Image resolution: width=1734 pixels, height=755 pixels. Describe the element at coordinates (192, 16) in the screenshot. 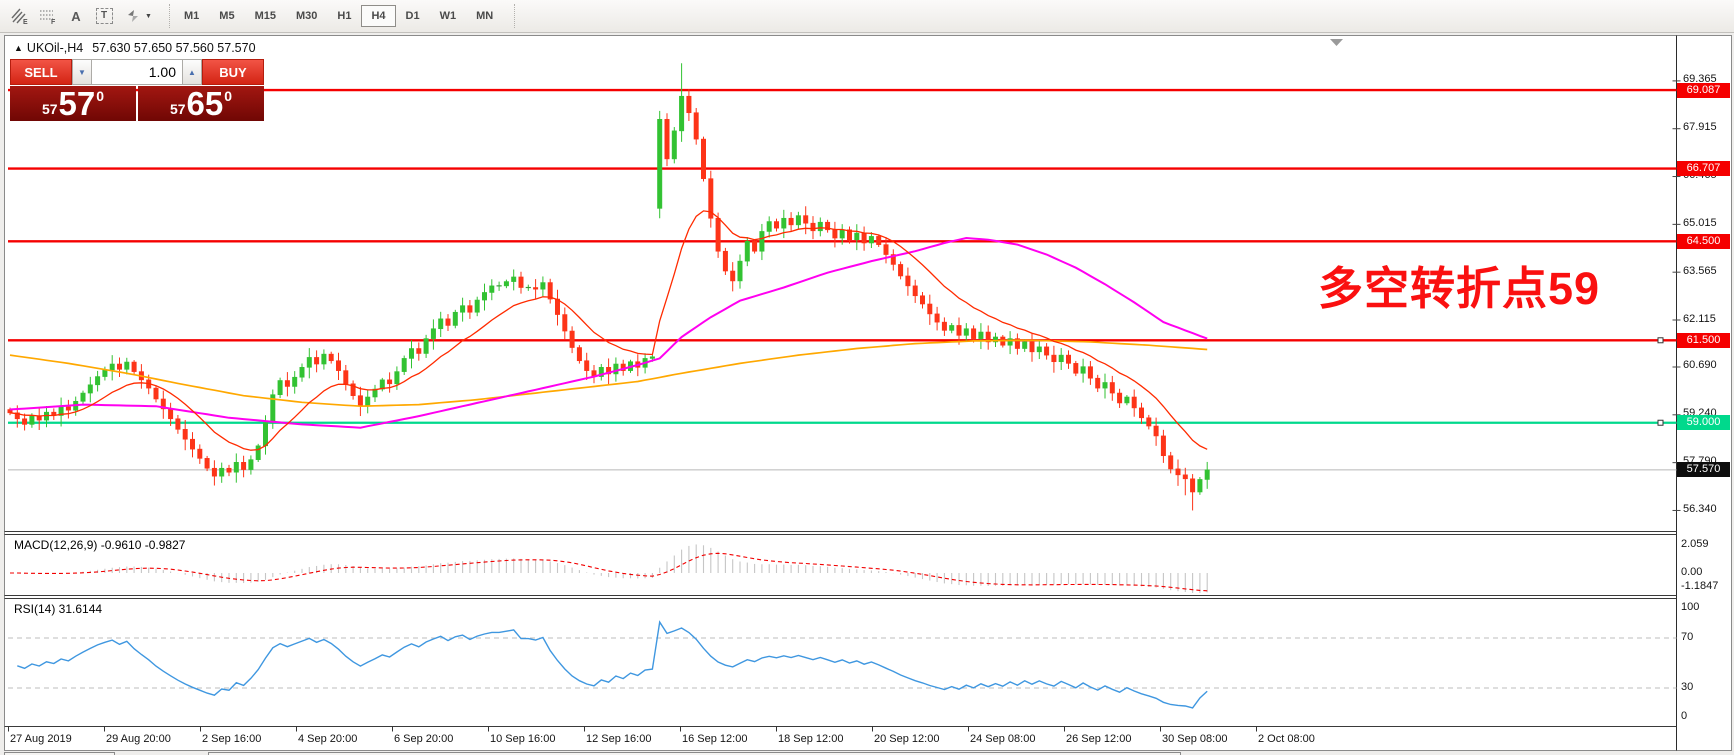

I see `timeframe-button-m1: M1` at that location.